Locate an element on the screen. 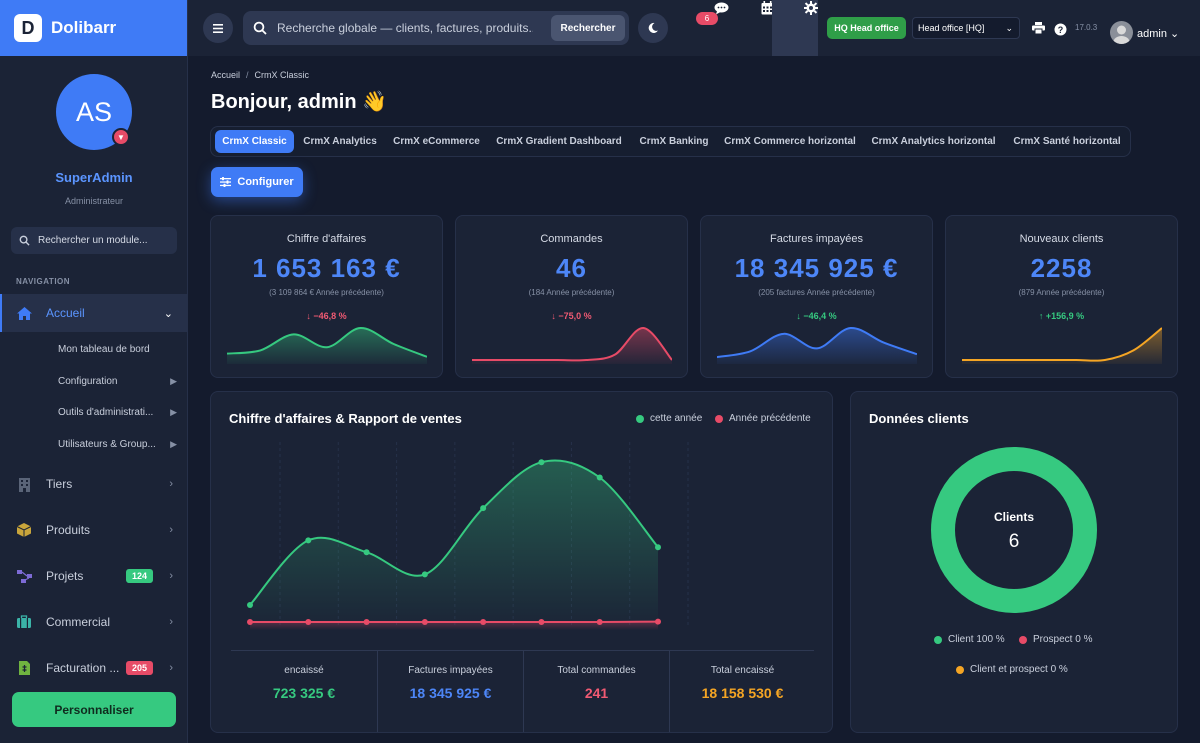 The width and height of the screenshot is (1200, 743). home-icon is located at coordinates (24, 313).